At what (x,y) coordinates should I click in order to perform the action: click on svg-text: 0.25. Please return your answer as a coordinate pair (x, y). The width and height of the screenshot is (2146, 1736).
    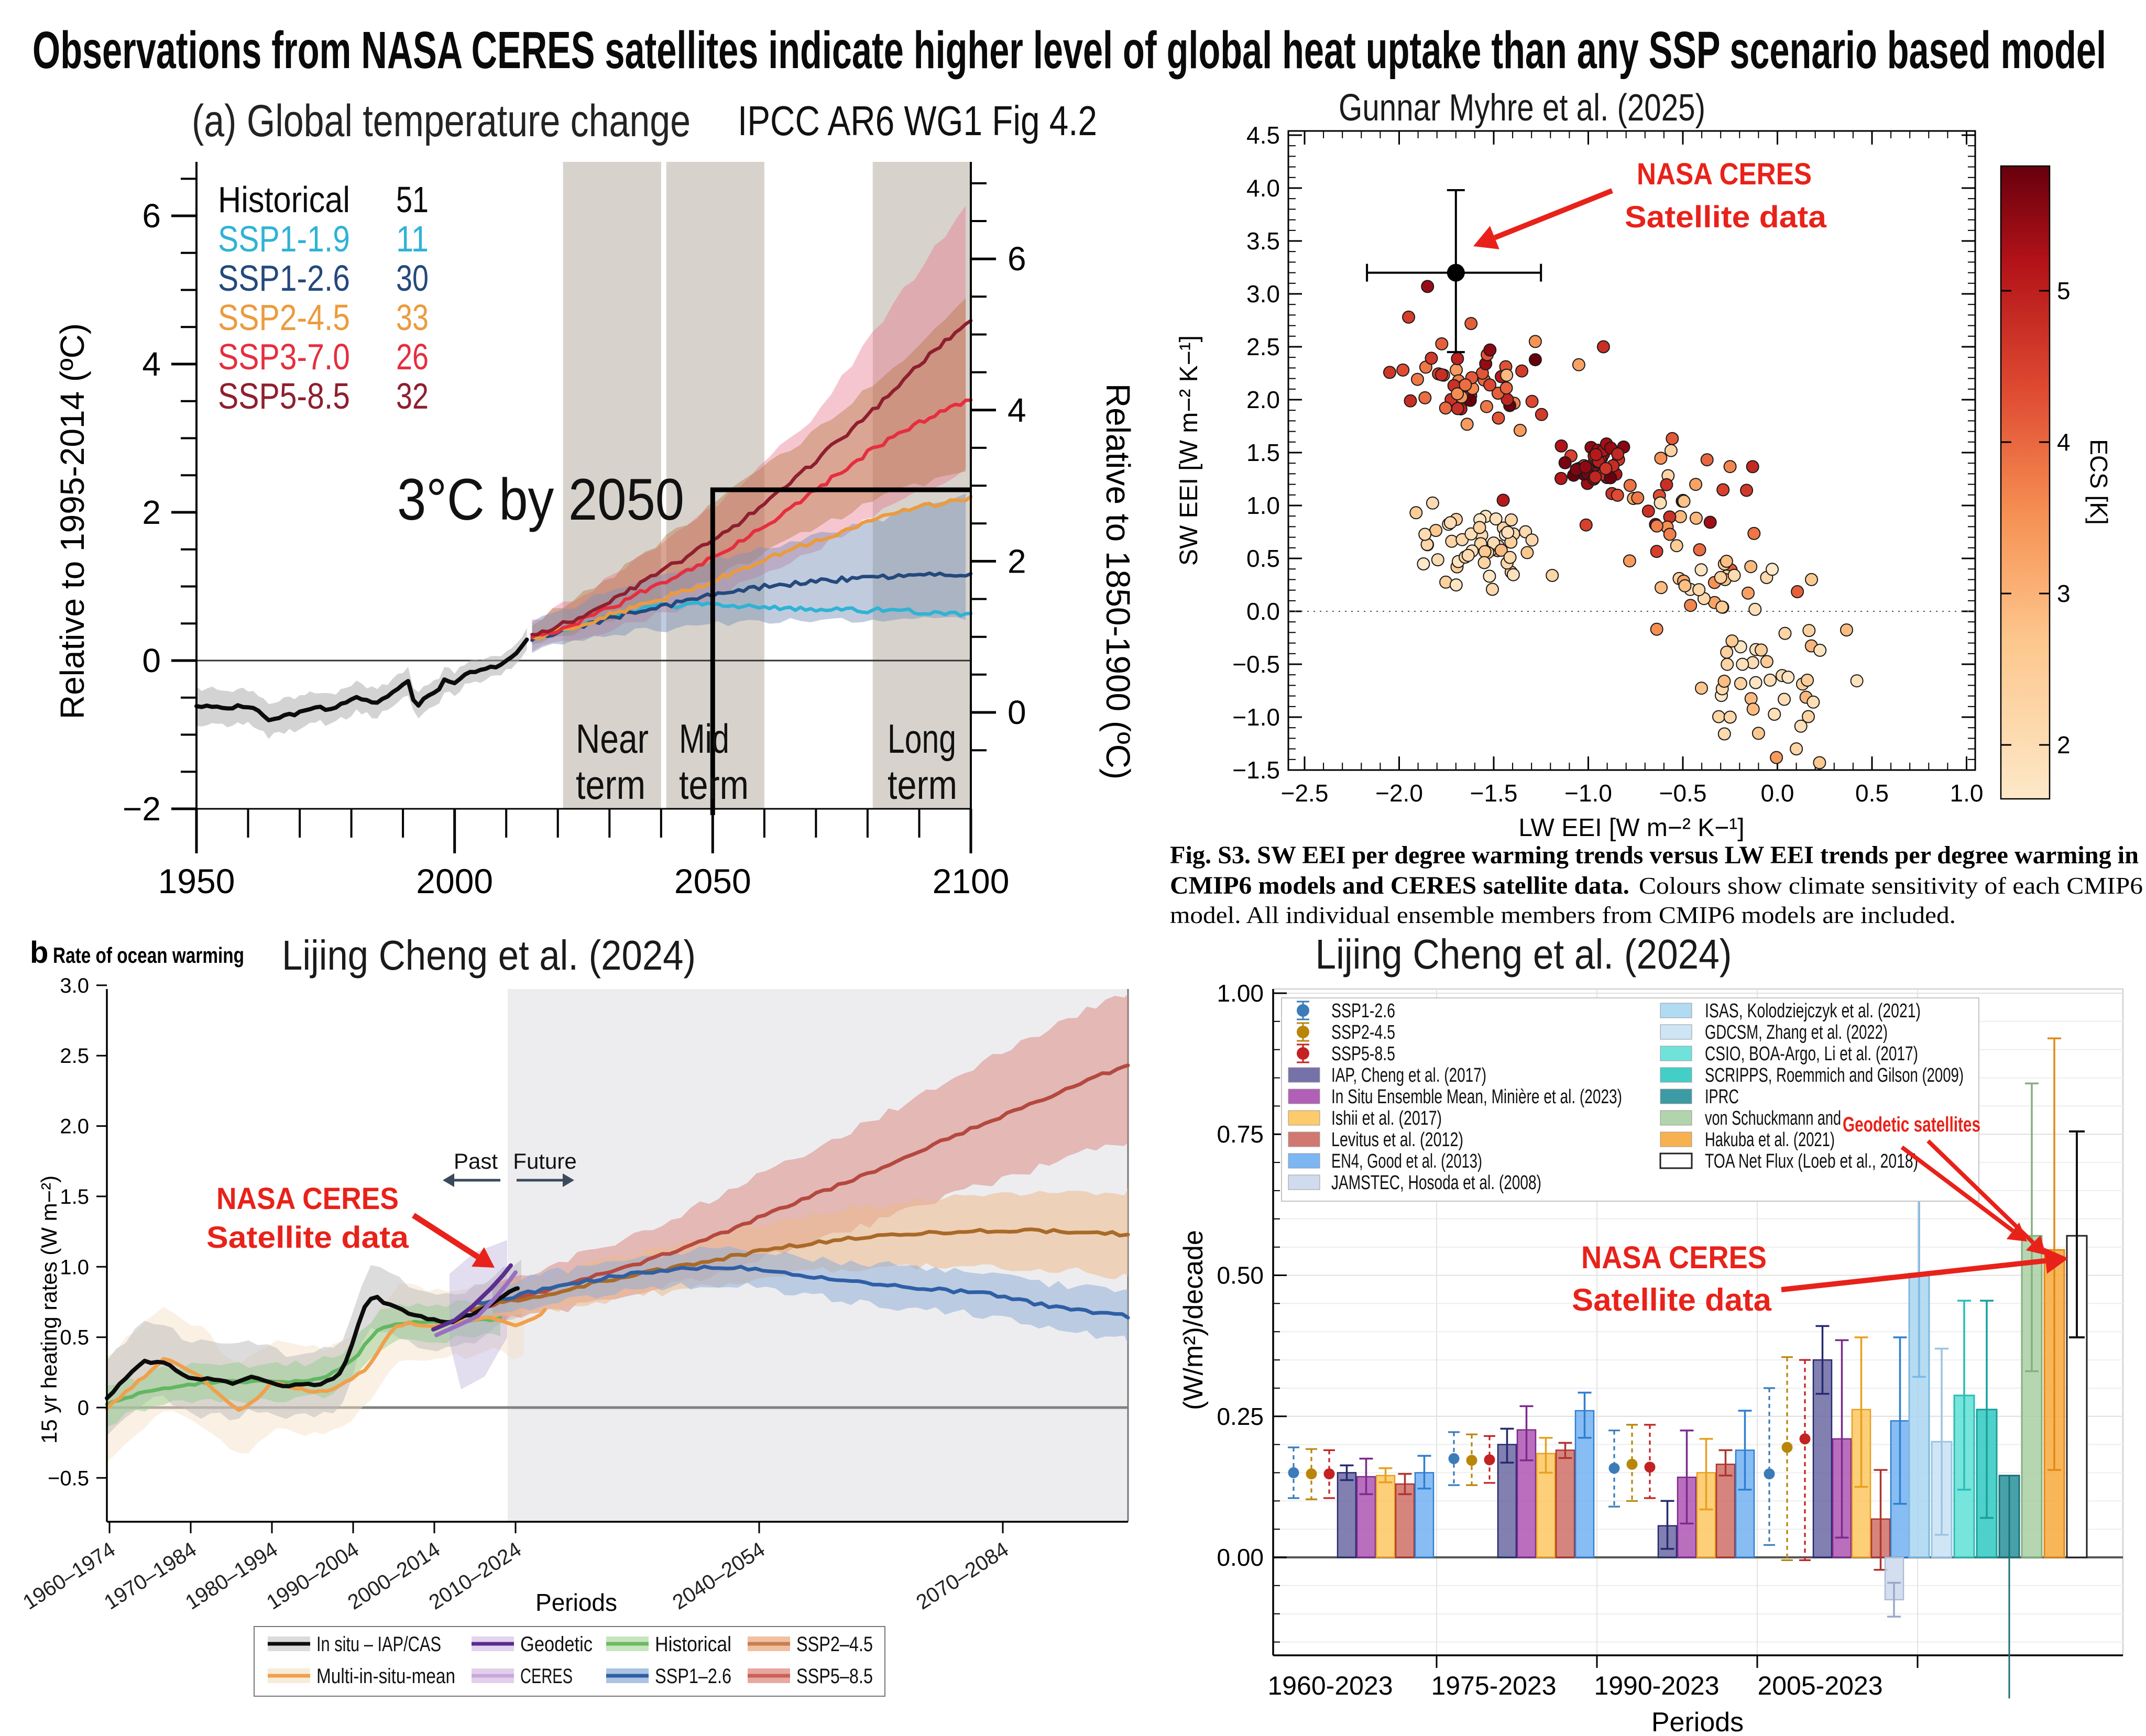
    Looking at the image, I should click on (1240, 1416).